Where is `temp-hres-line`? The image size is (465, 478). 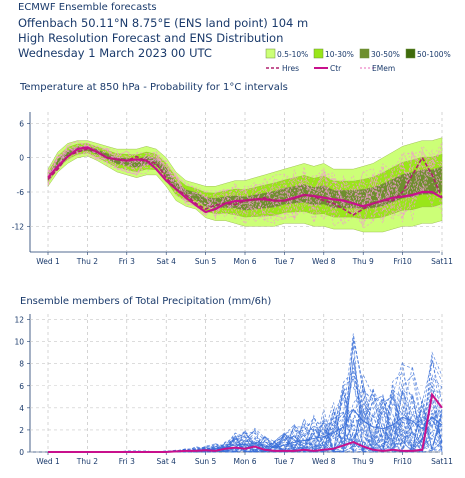
temp-hres-line is located at coordinates (245, 182).